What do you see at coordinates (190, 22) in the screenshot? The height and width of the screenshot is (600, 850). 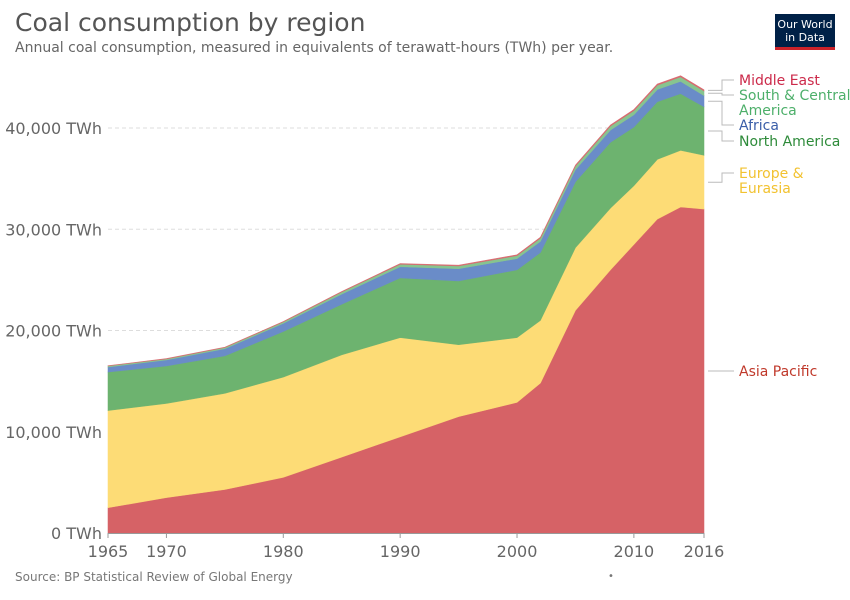 I see `chart-title: Coal consumption by region` at bounding box center [190, 22].